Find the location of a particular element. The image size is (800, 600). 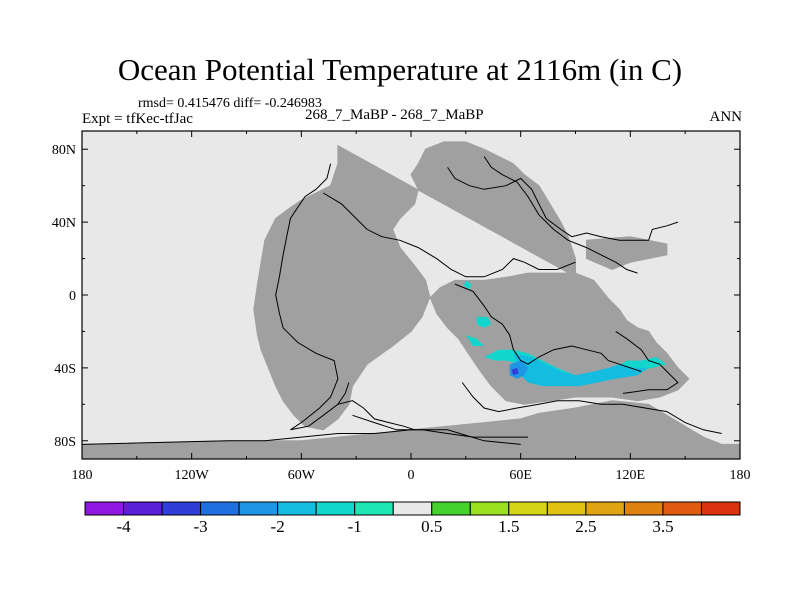

colorbar-label-5: 1.5 is located at coordinates (508, 526).